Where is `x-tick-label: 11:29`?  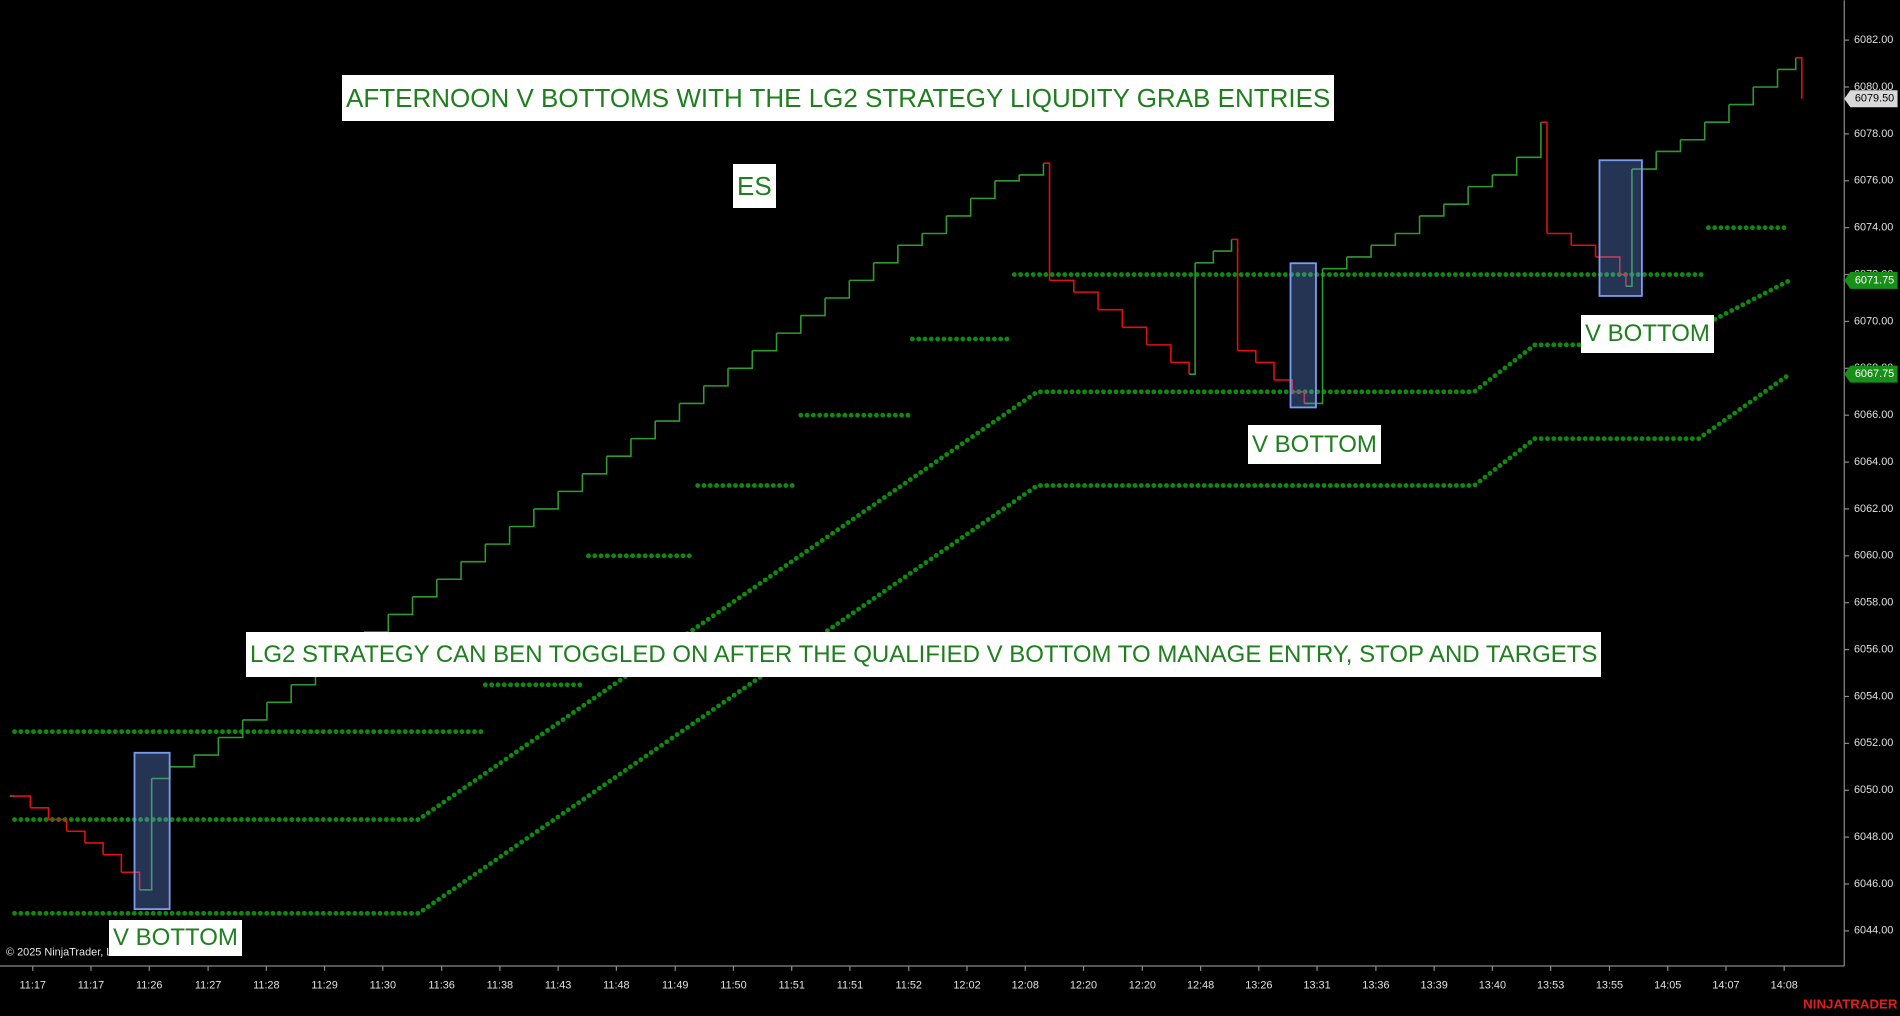
x-tick-label: 11:29 is located at coordinates (324, 985).